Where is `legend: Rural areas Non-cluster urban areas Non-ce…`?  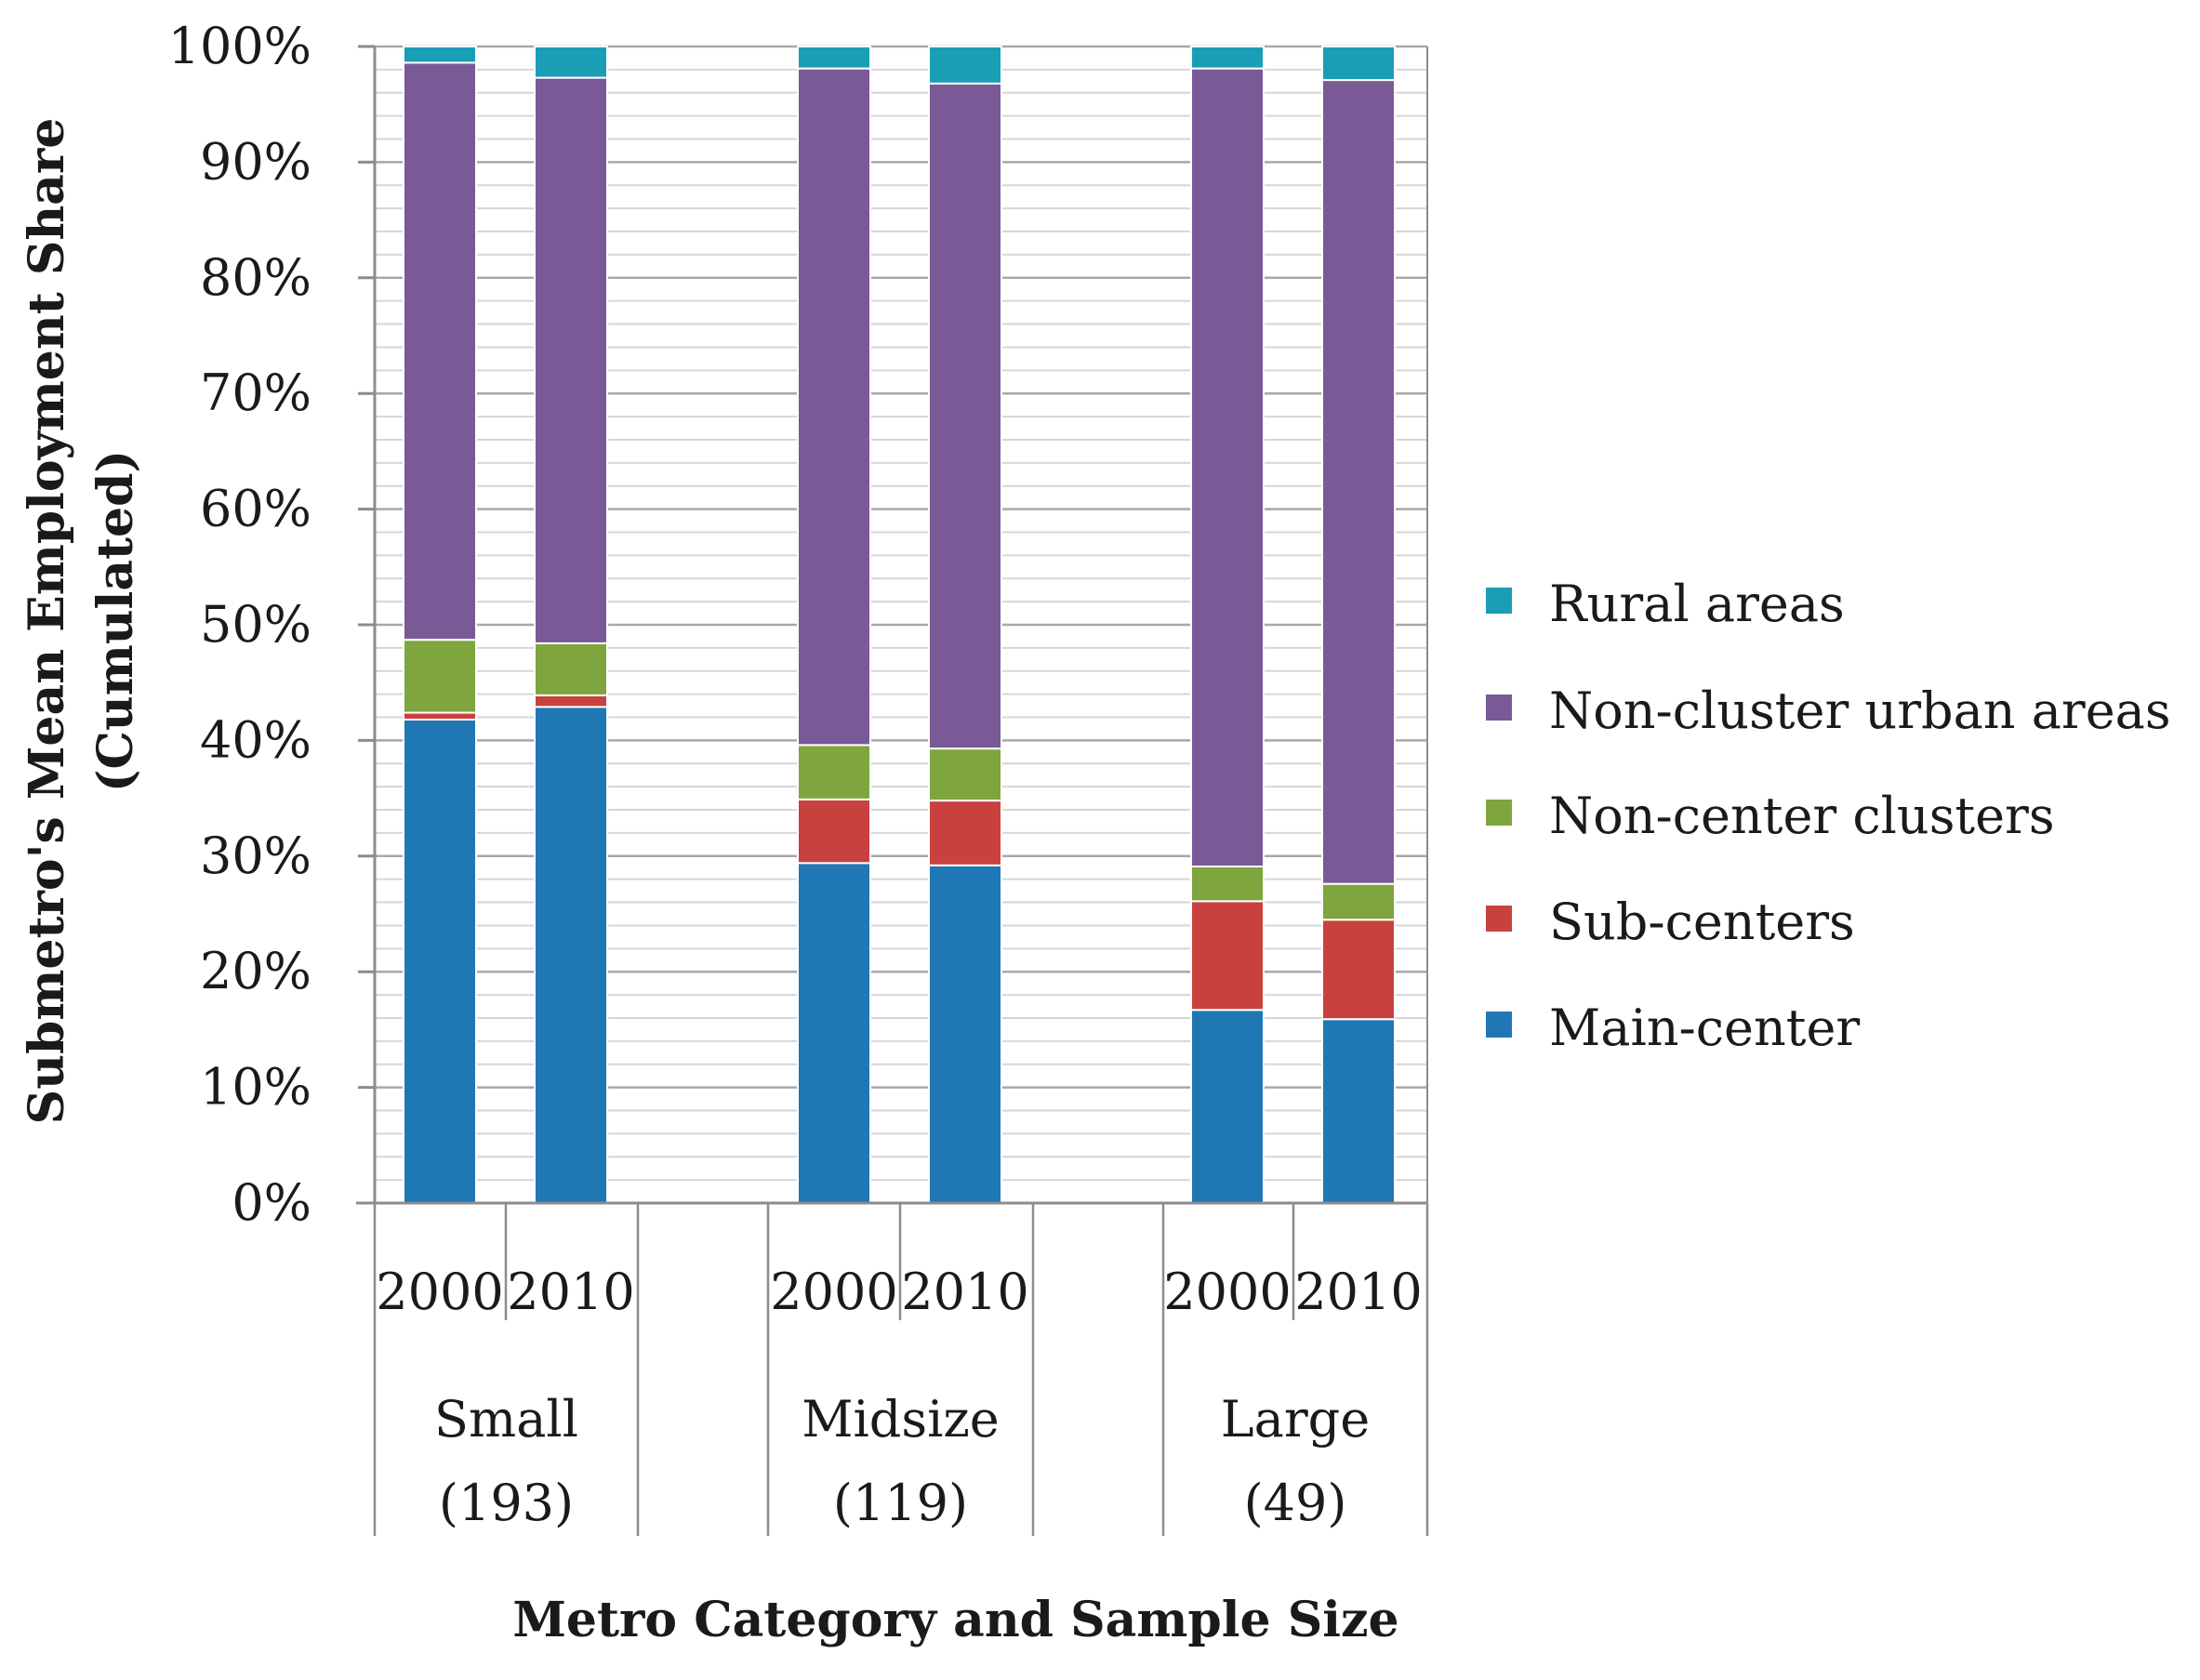
legend: Rural areas Non-cluster urban areas Non-ce… is located at coordinates (1828, 816).